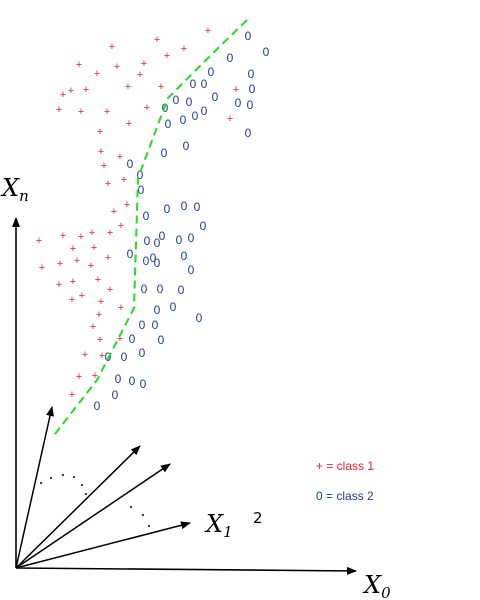 This screenshot has height=600, width=480. What do you see at coordinates (118, 379) in the screenshot?
I see `class-2-point-53: 0` at bounding box center [118, 379].